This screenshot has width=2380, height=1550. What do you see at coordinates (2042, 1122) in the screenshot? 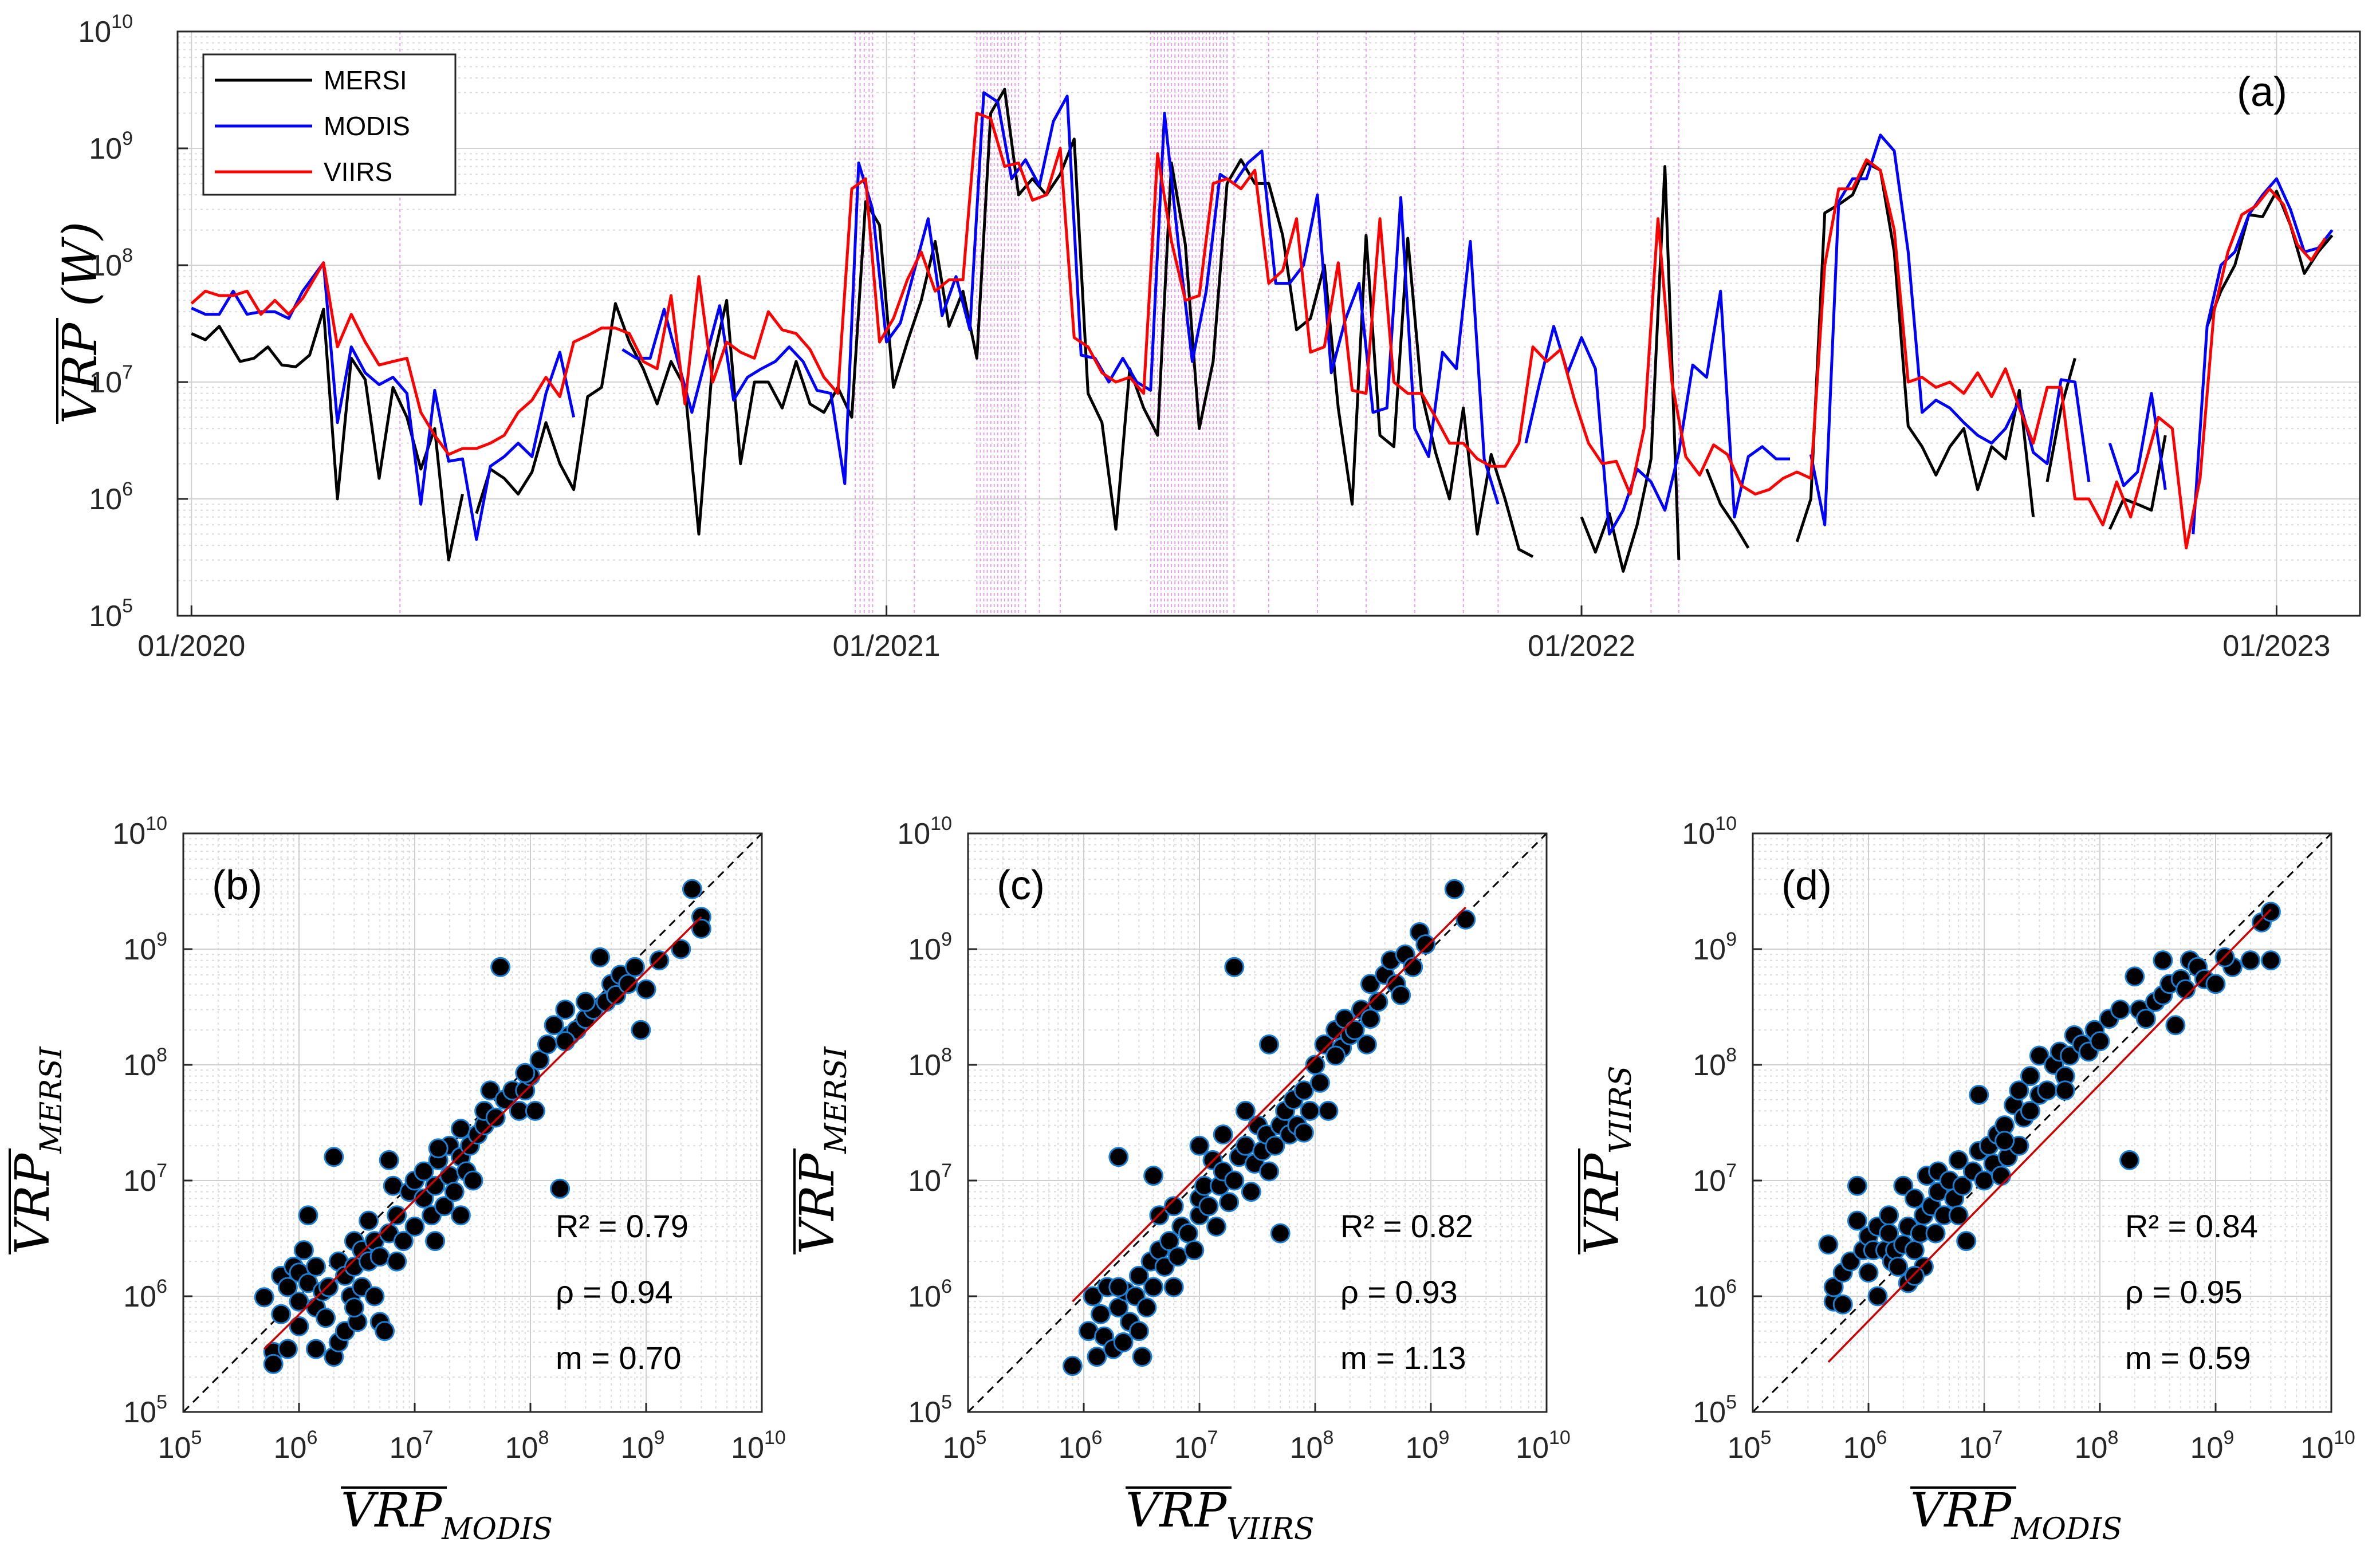
I see `plot-area` at bounding box center [2042, 1122].